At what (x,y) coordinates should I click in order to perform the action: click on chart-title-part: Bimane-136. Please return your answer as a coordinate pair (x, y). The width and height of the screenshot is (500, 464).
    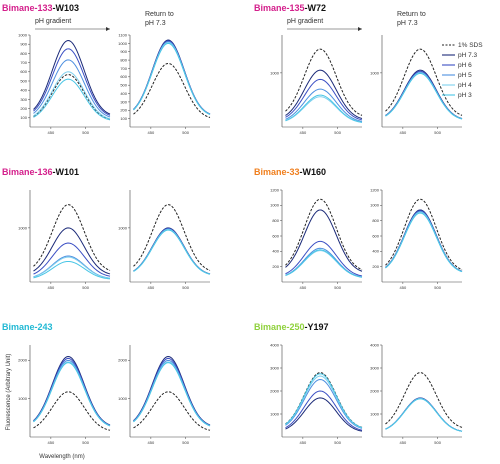
    Looking at the image, I should click on (27, 172).